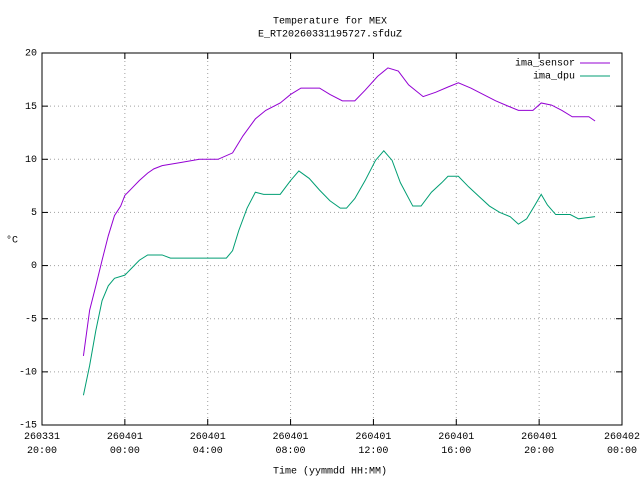  I want to click on y-tick-label: 0, so click(34, 266).